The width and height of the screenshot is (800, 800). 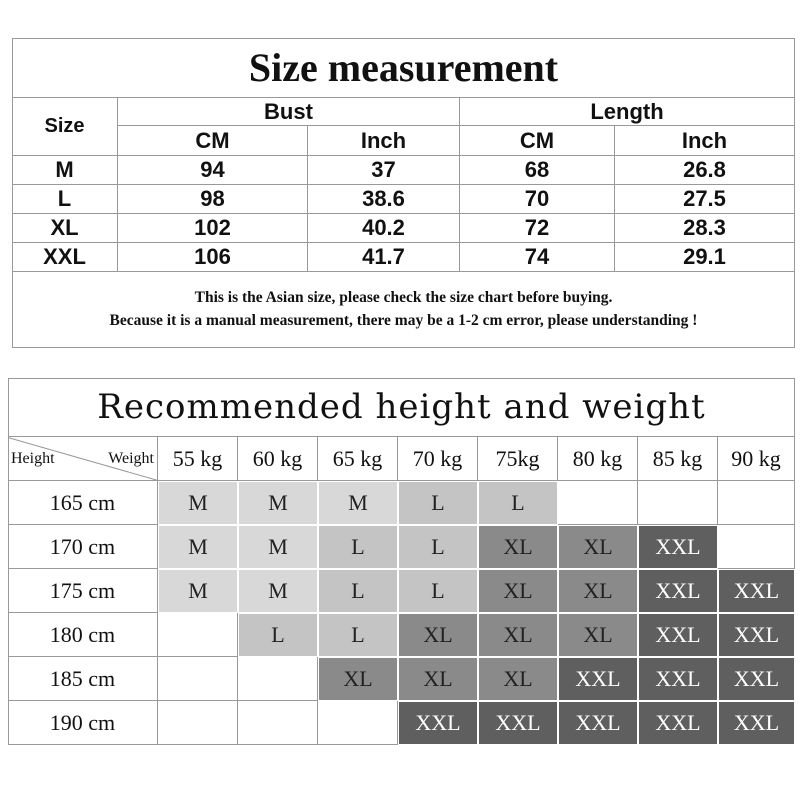 What do you see at coordinates (384, 170) in the screenshot?
I see `measure-cell: 37` at bounding box center [384, 170].